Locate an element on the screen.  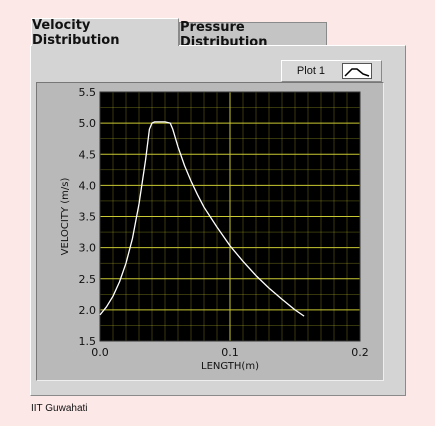
legend-label: Plot 1 is located at coordinates (311, 71).